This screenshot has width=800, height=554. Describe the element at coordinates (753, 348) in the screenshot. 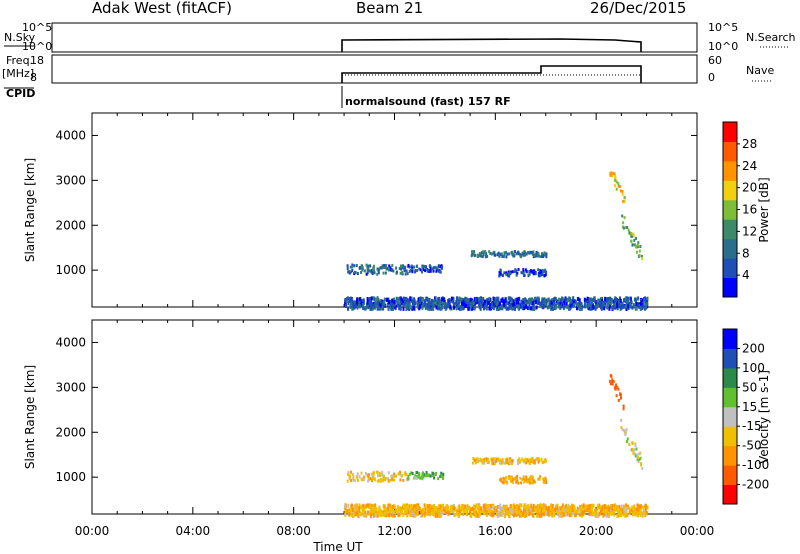

I see `velocity-colorbar-label: 200` at that location.